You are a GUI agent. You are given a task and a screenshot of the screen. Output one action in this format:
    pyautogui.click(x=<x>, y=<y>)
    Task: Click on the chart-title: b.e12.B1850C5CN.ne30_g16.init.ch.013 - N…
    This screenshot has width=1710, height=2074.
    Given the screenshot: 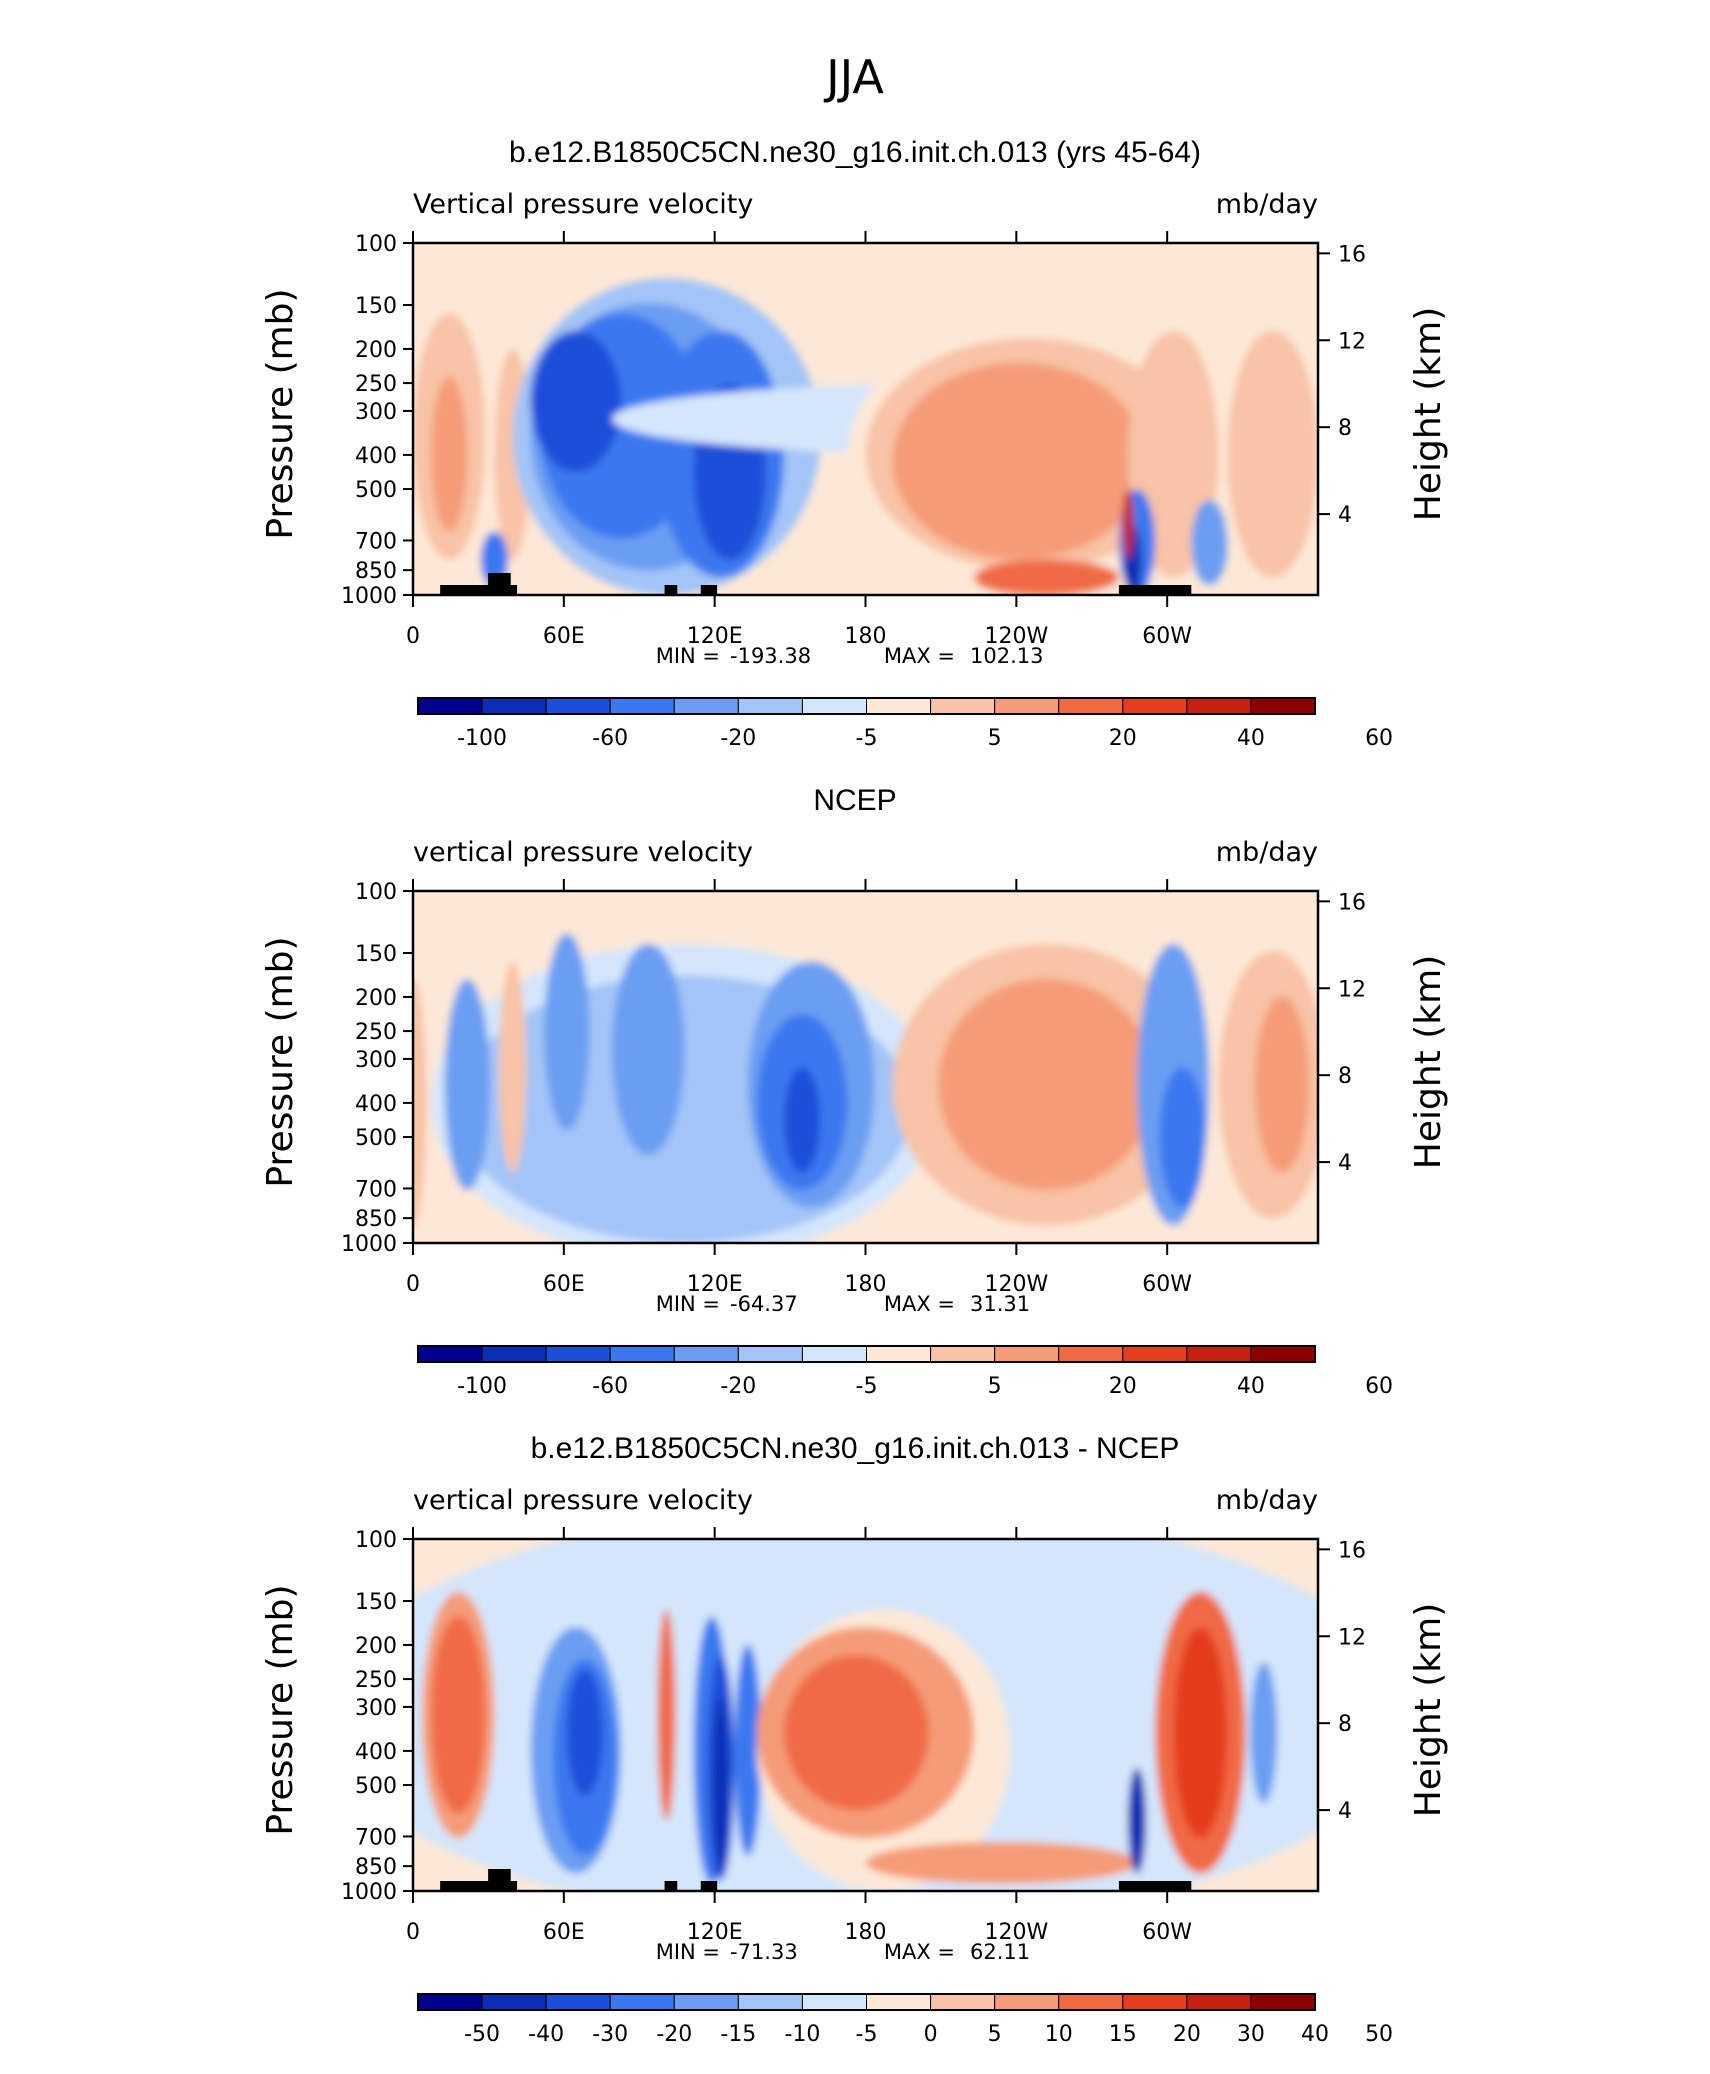 What is the action you would take?
    pyautogui.click(x=855, y=1448)
    